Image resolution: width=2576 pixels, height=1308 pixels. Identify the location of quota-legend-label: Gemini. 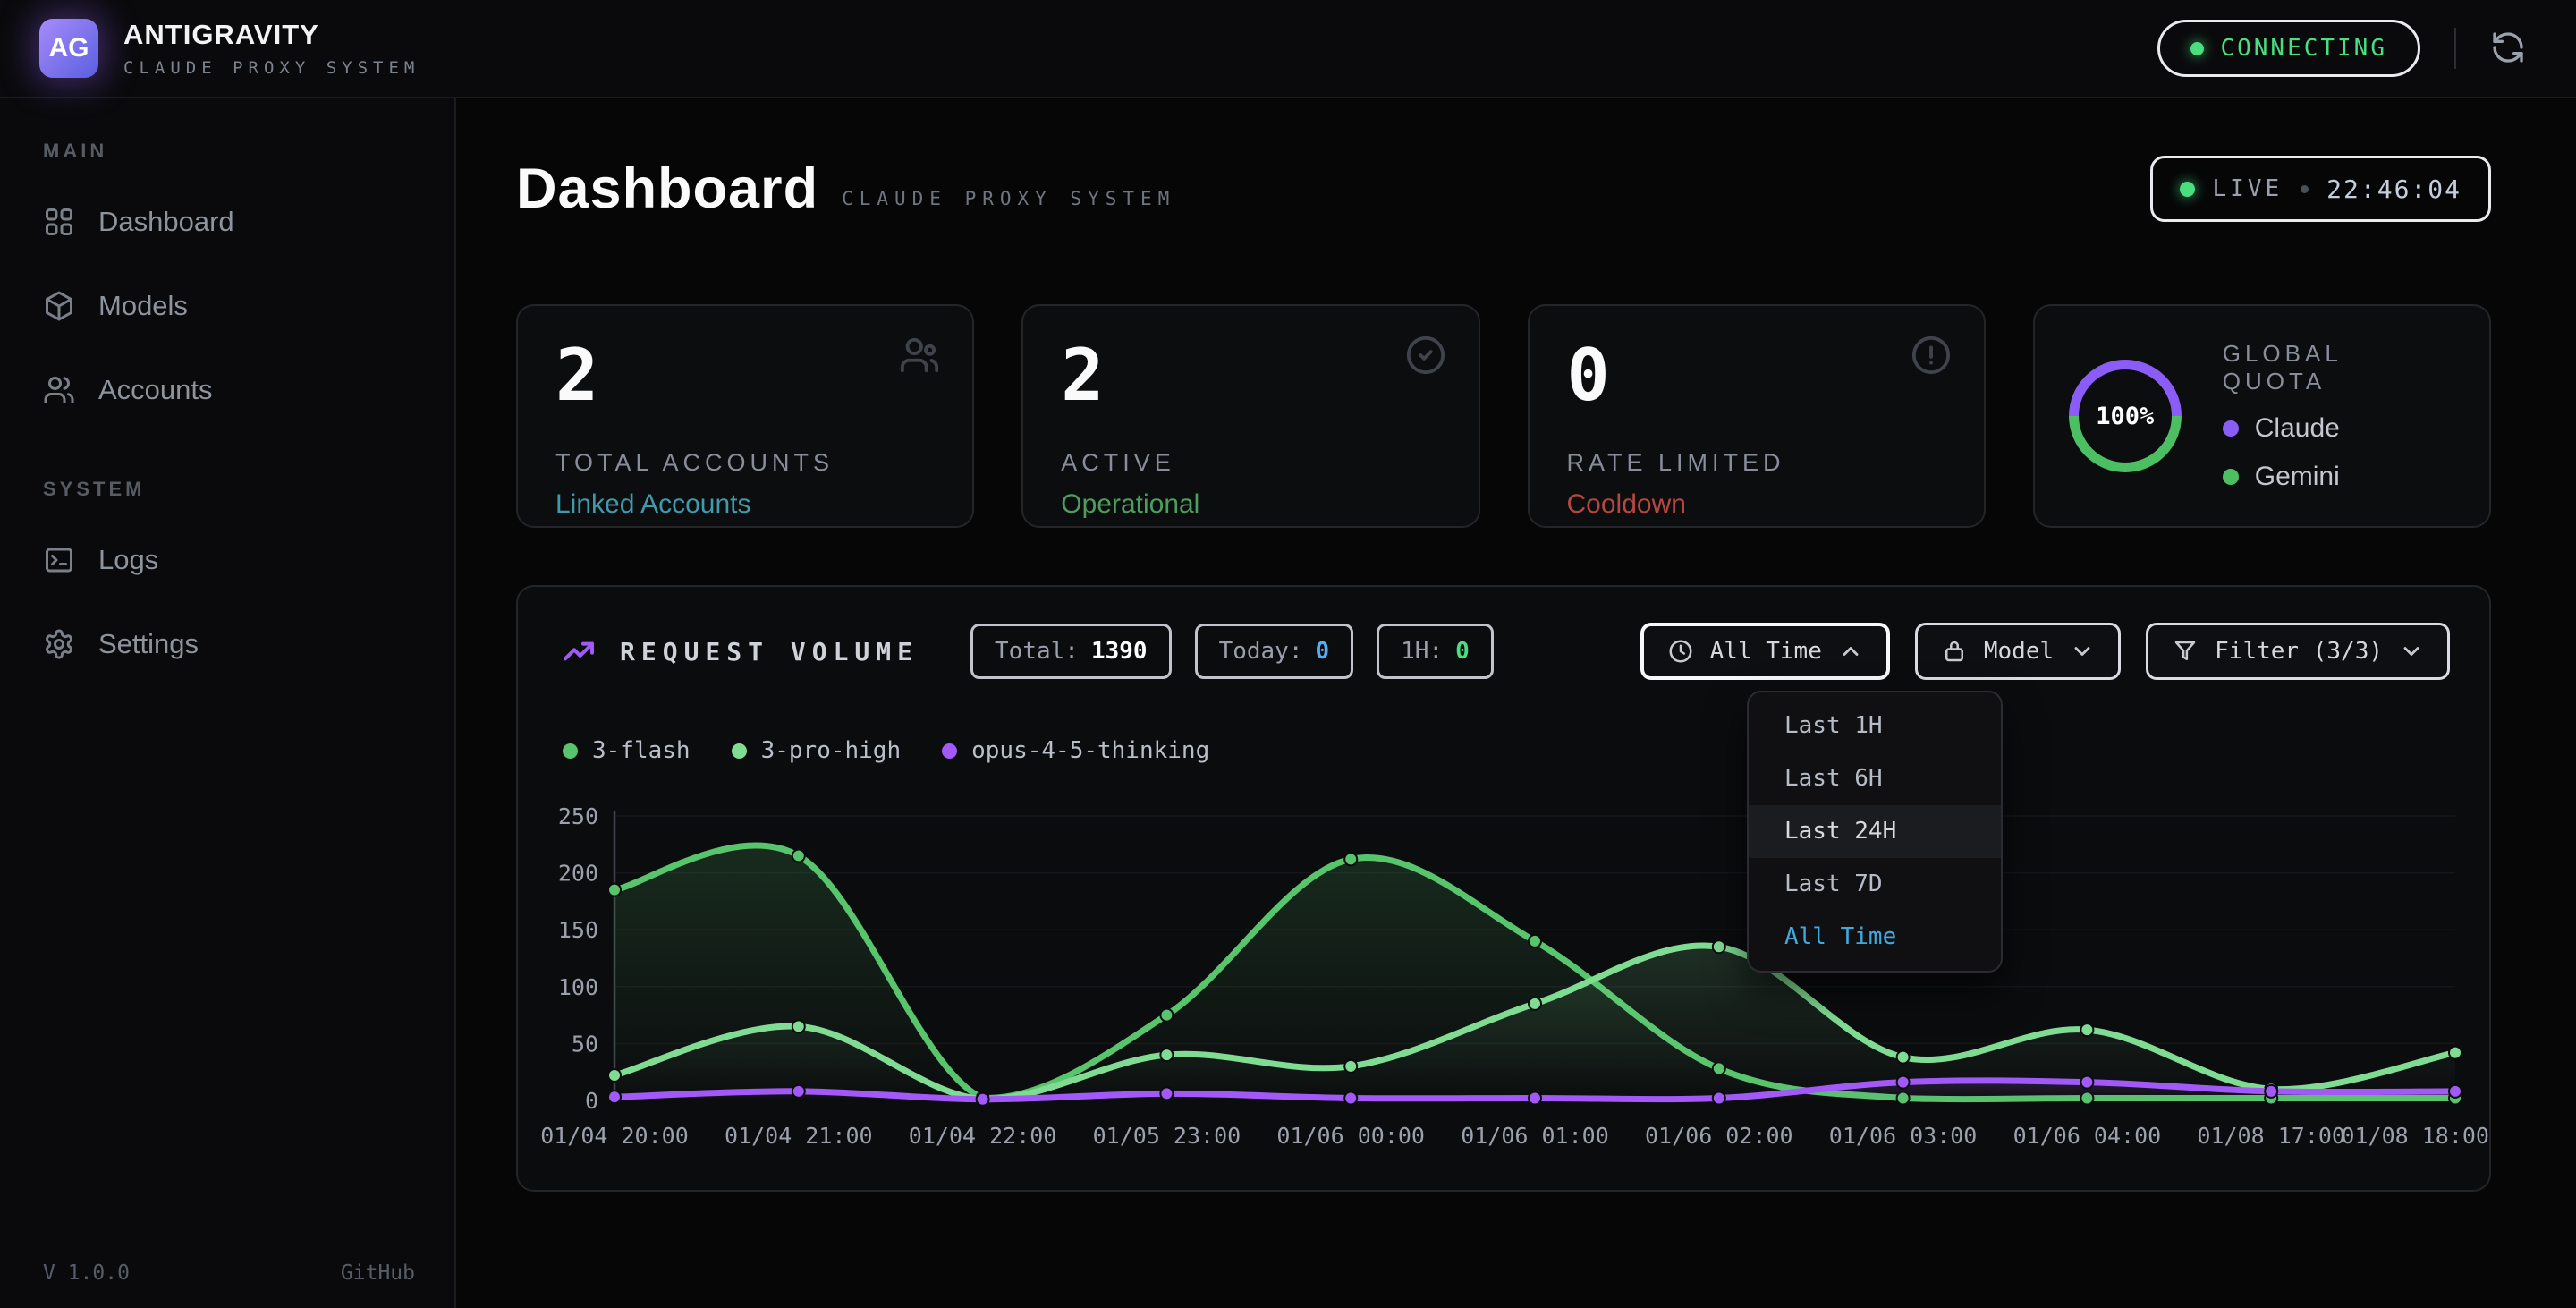
(2297, 476).